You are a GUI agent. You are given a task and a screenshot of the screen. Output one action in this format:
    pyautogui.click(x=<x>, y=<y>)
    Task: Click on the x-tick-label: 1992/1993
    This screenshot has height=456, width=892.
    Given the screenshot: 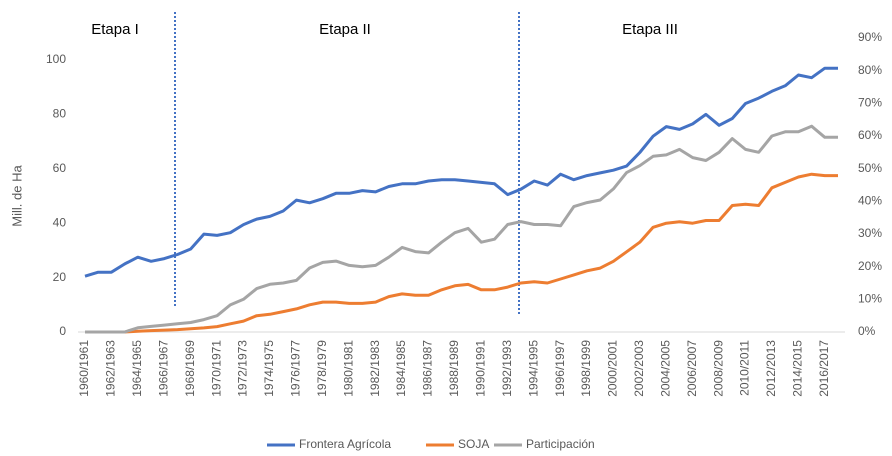 What is the action you would take?
    pyautogui.click(x=507, y=368)
    